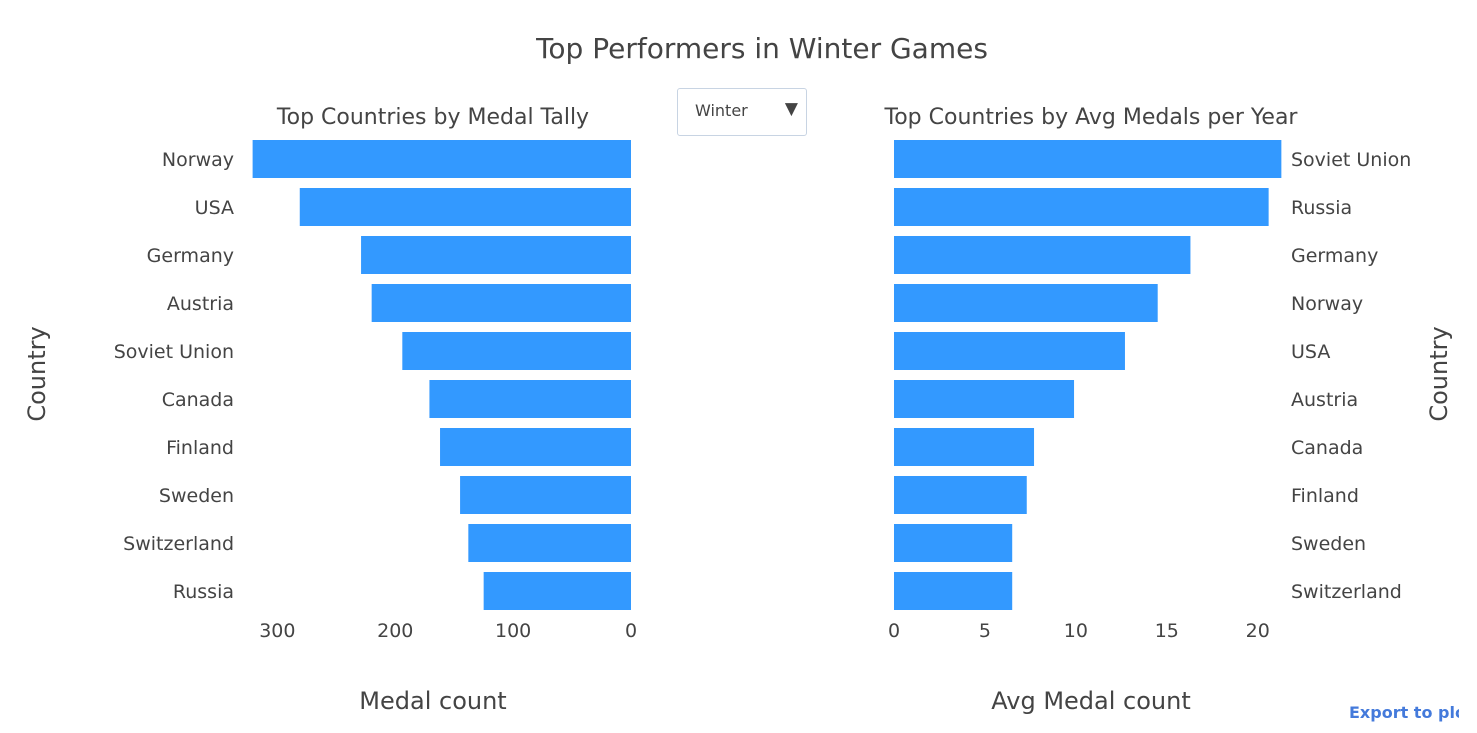 This screenshot has width=1477, height=733. Describe the element at coordinates (1404, 712) in the screenshot. I see `export-link: Export to plo` at that location.